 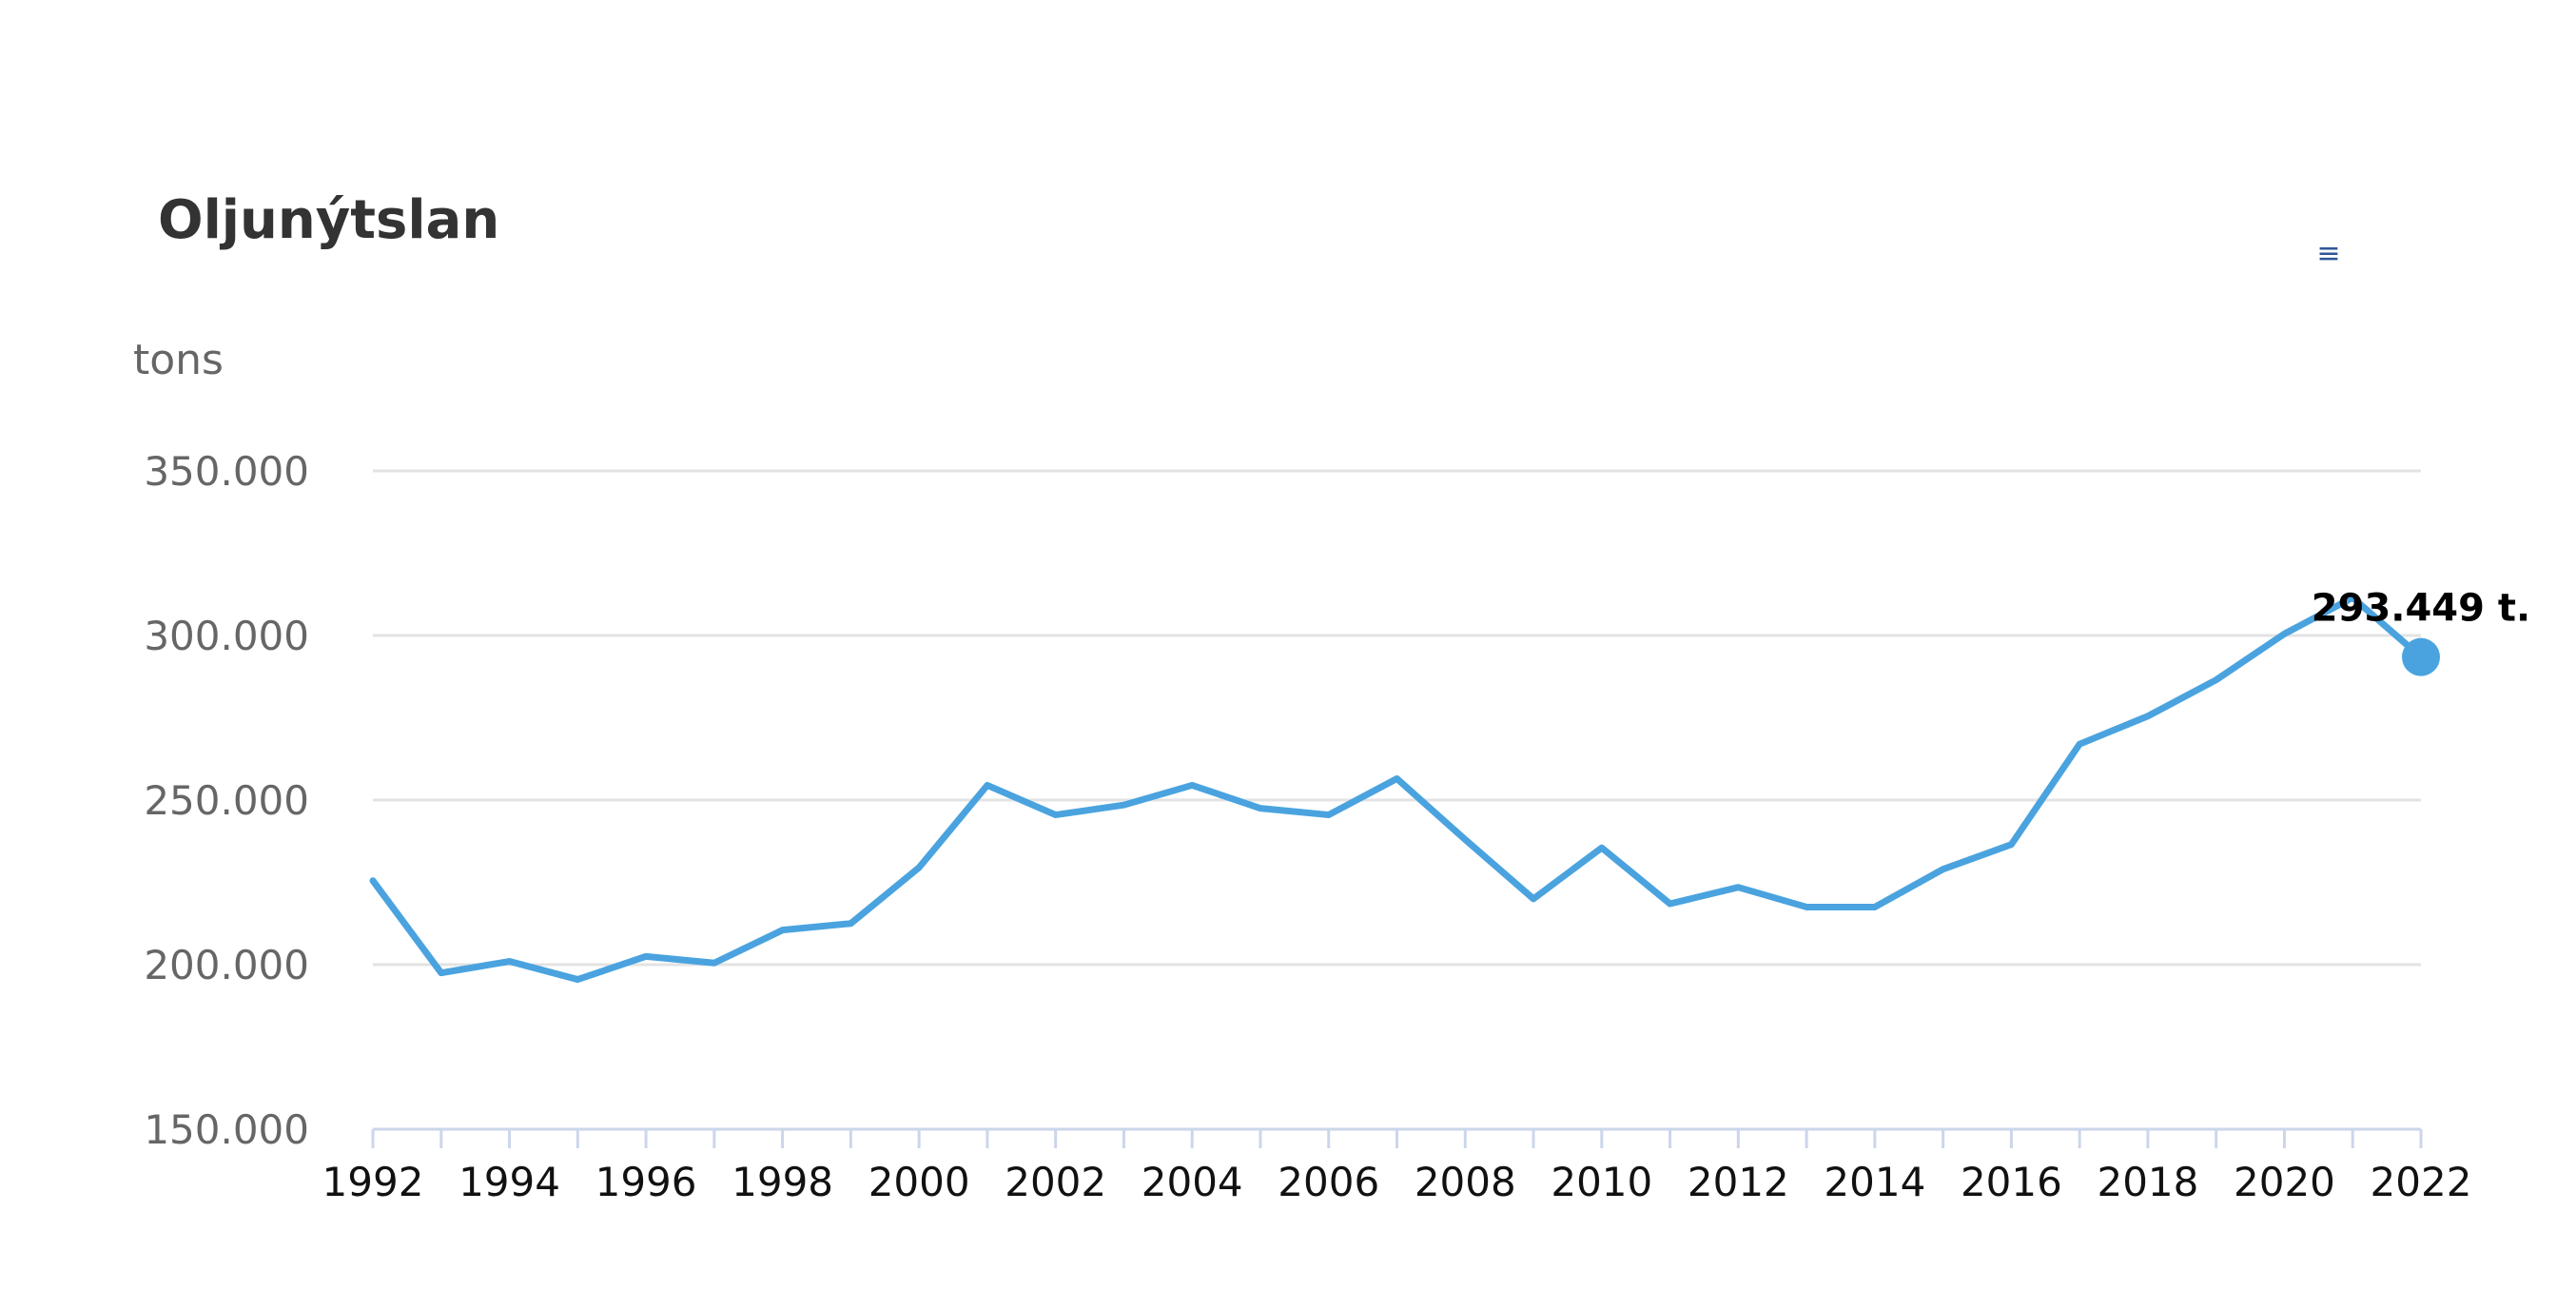 I want to click on x-tick-label: 2010, so click(x=1601, y=1182).